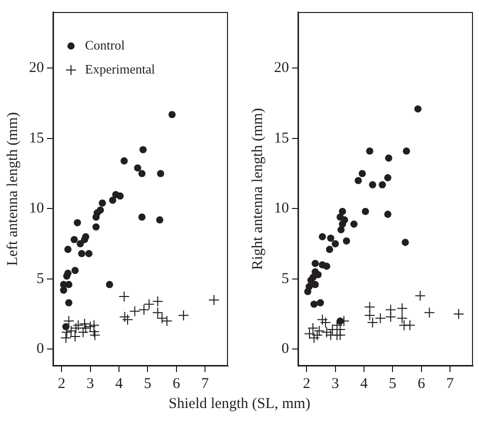 The width and height of the screenshot is (479, 421). Describe the element at coordinates (240, 404) in the screenshot. I see `x-axis-title: Shield length (SL, mm)` at that location.